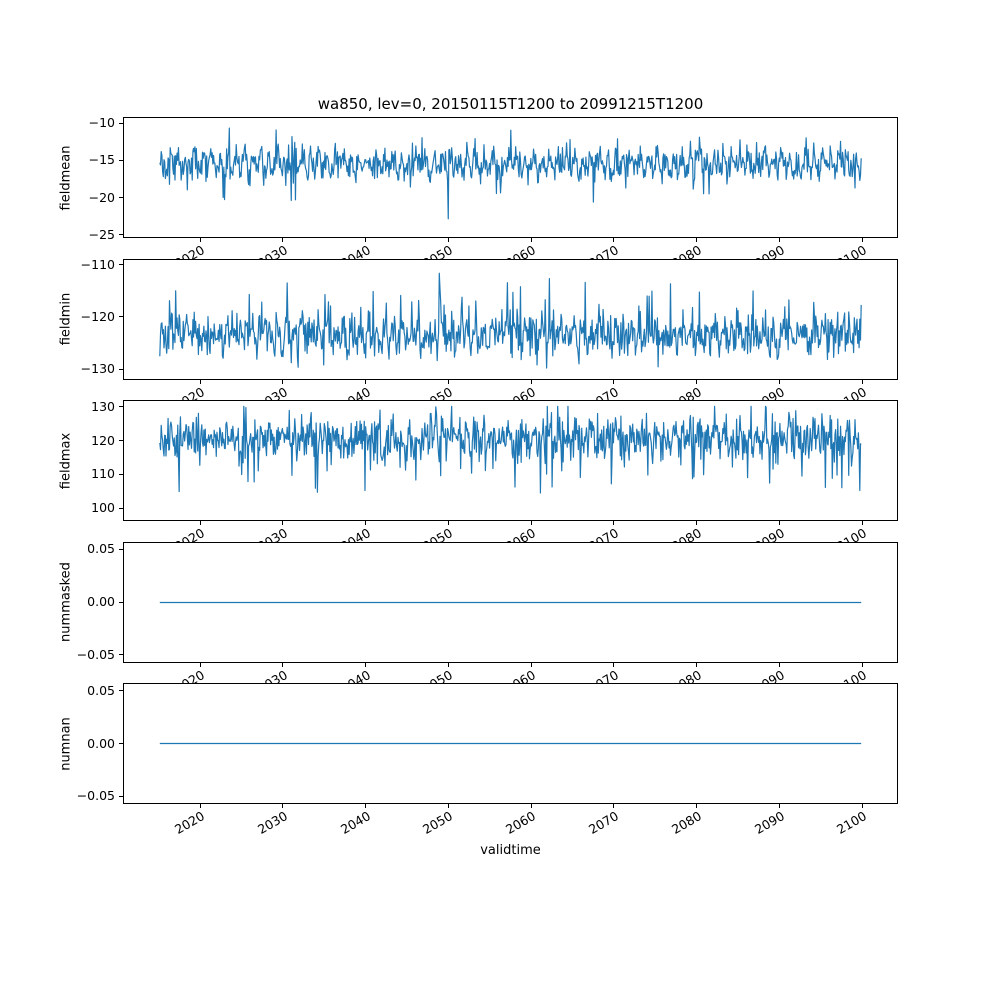  I want to click on y-tick-label: 120, so click(103, 440).